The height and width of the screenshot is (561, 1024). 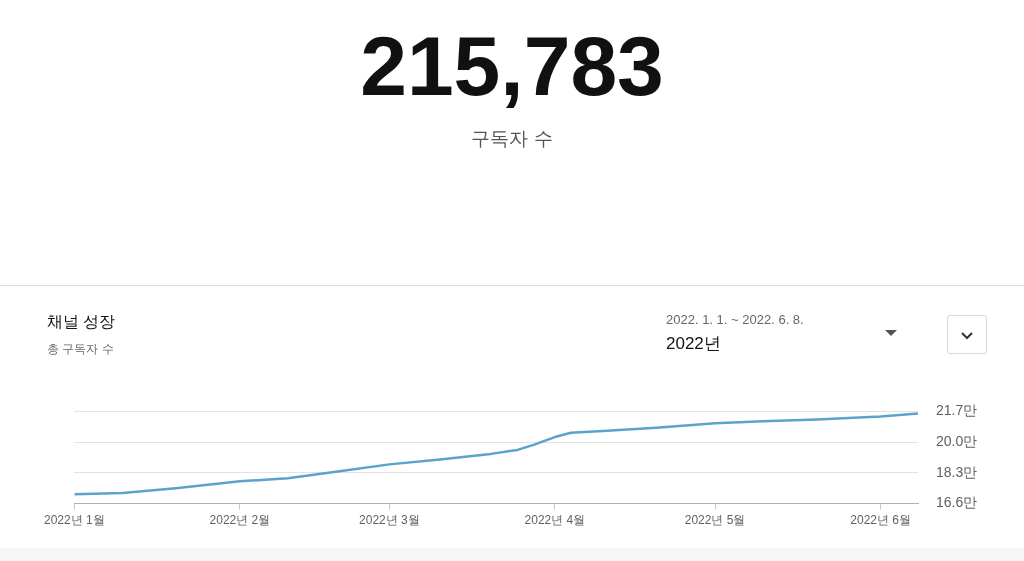 What do you see at coordinates (74, 520) in the screenshot?
I see `x-tick-label: 2022년 1월` at bounding box center [74, 520].